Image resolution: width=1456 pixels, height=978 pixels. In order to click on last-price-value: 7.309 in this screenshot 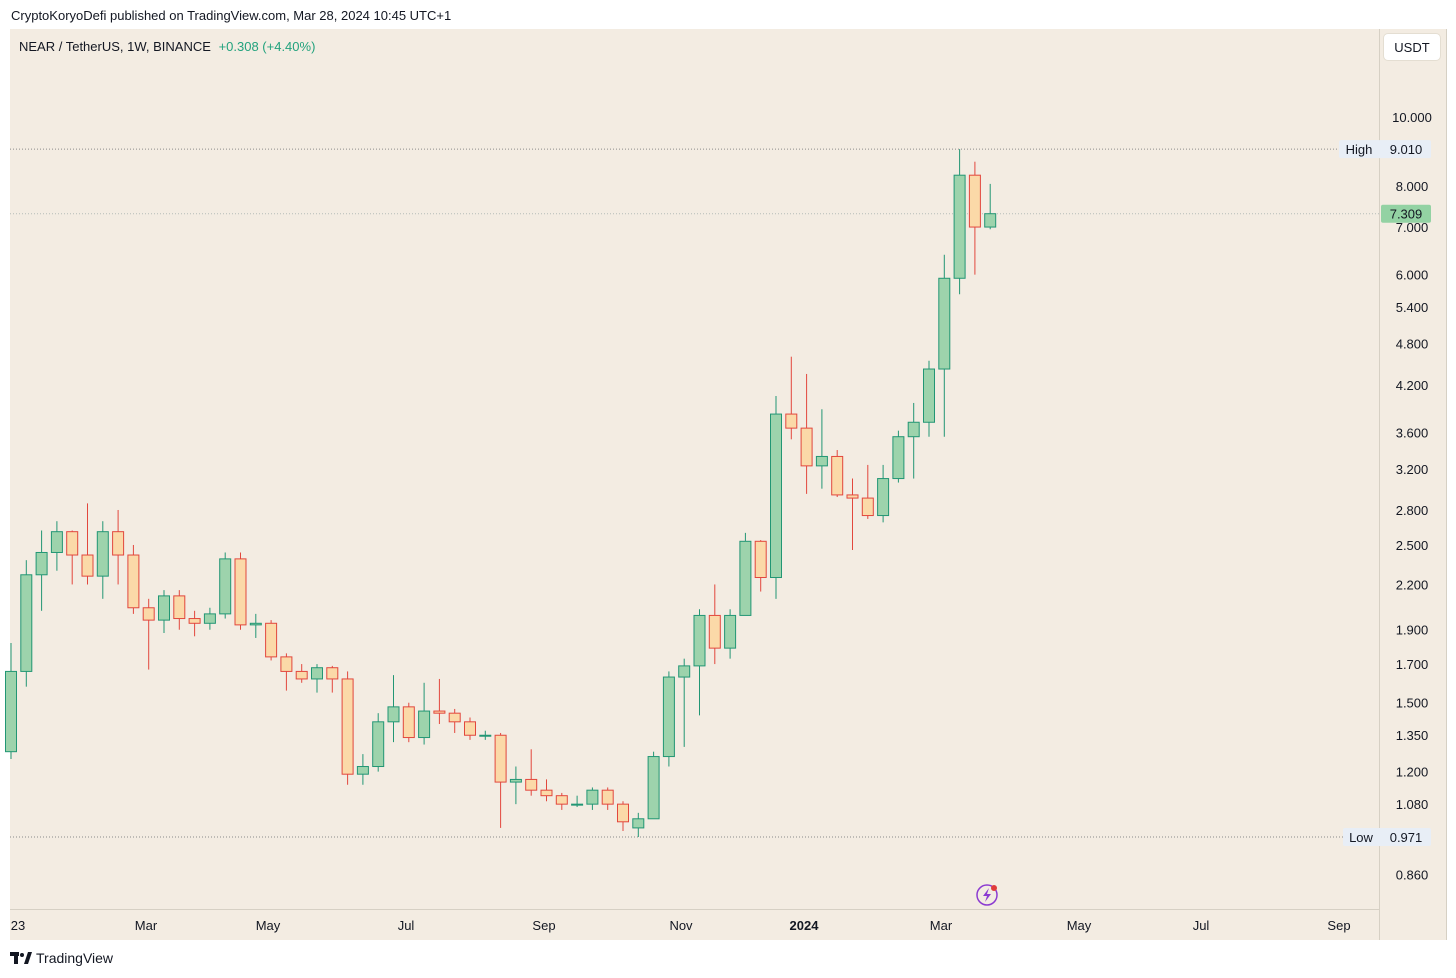, I will do `click(1406, 214)`.